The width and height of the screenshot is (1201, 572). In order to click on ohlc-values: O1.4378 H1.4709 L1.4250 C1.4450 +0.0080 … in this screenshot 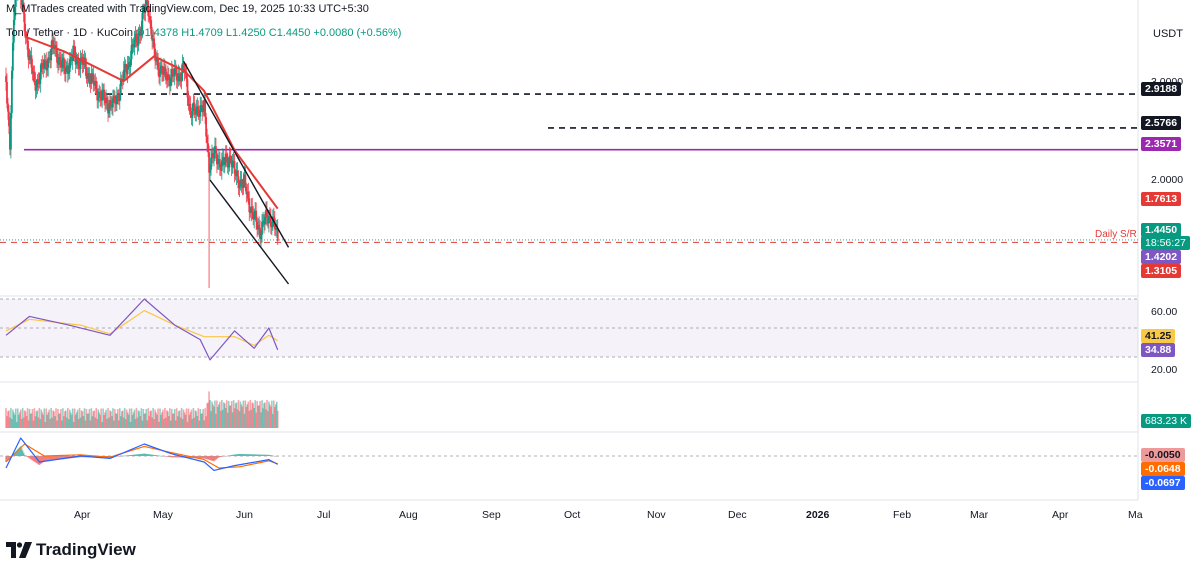, I will do `click(269, 33)`.